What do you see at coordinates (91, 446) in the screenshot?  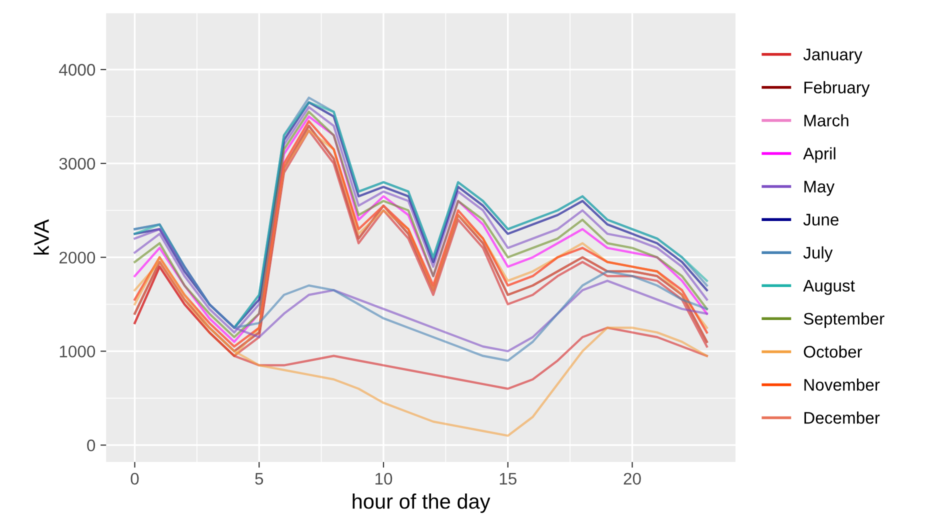 I see `y-tick-label: 0` at bounding box center [91, 446].